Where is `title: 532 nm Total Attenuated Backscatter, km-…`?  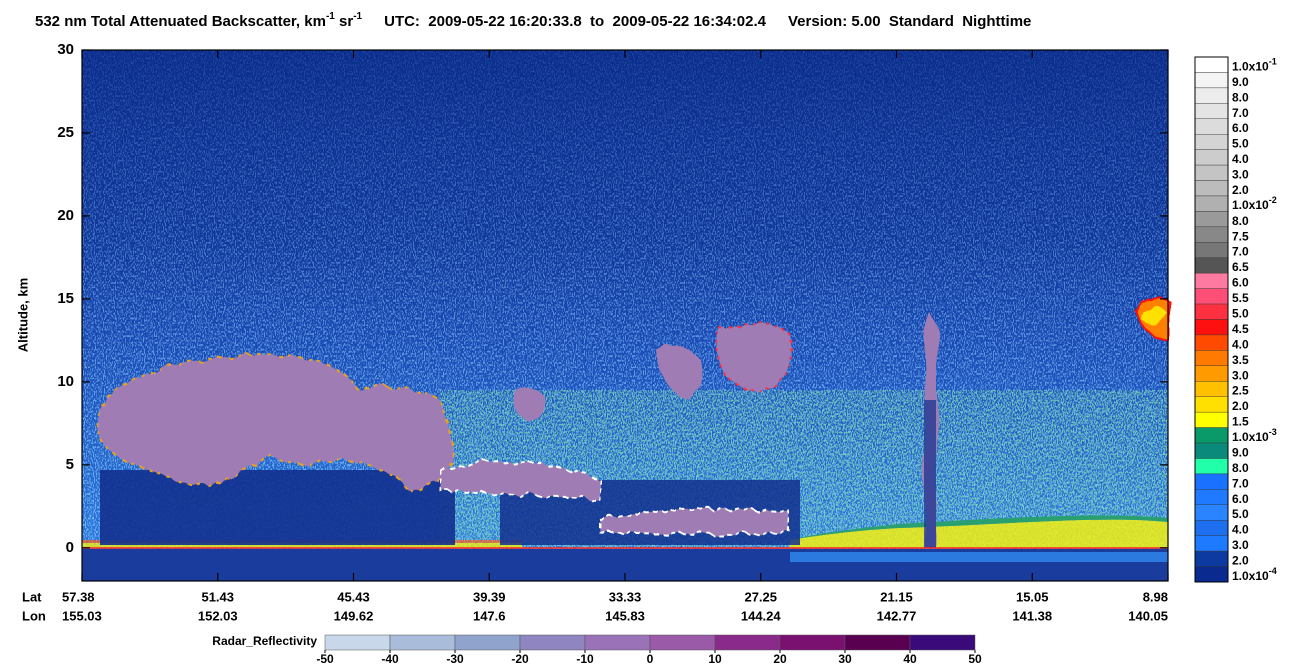 title: 532 nm Total Attenuated Backscatter, km-… is located at coordinates (533, 20).